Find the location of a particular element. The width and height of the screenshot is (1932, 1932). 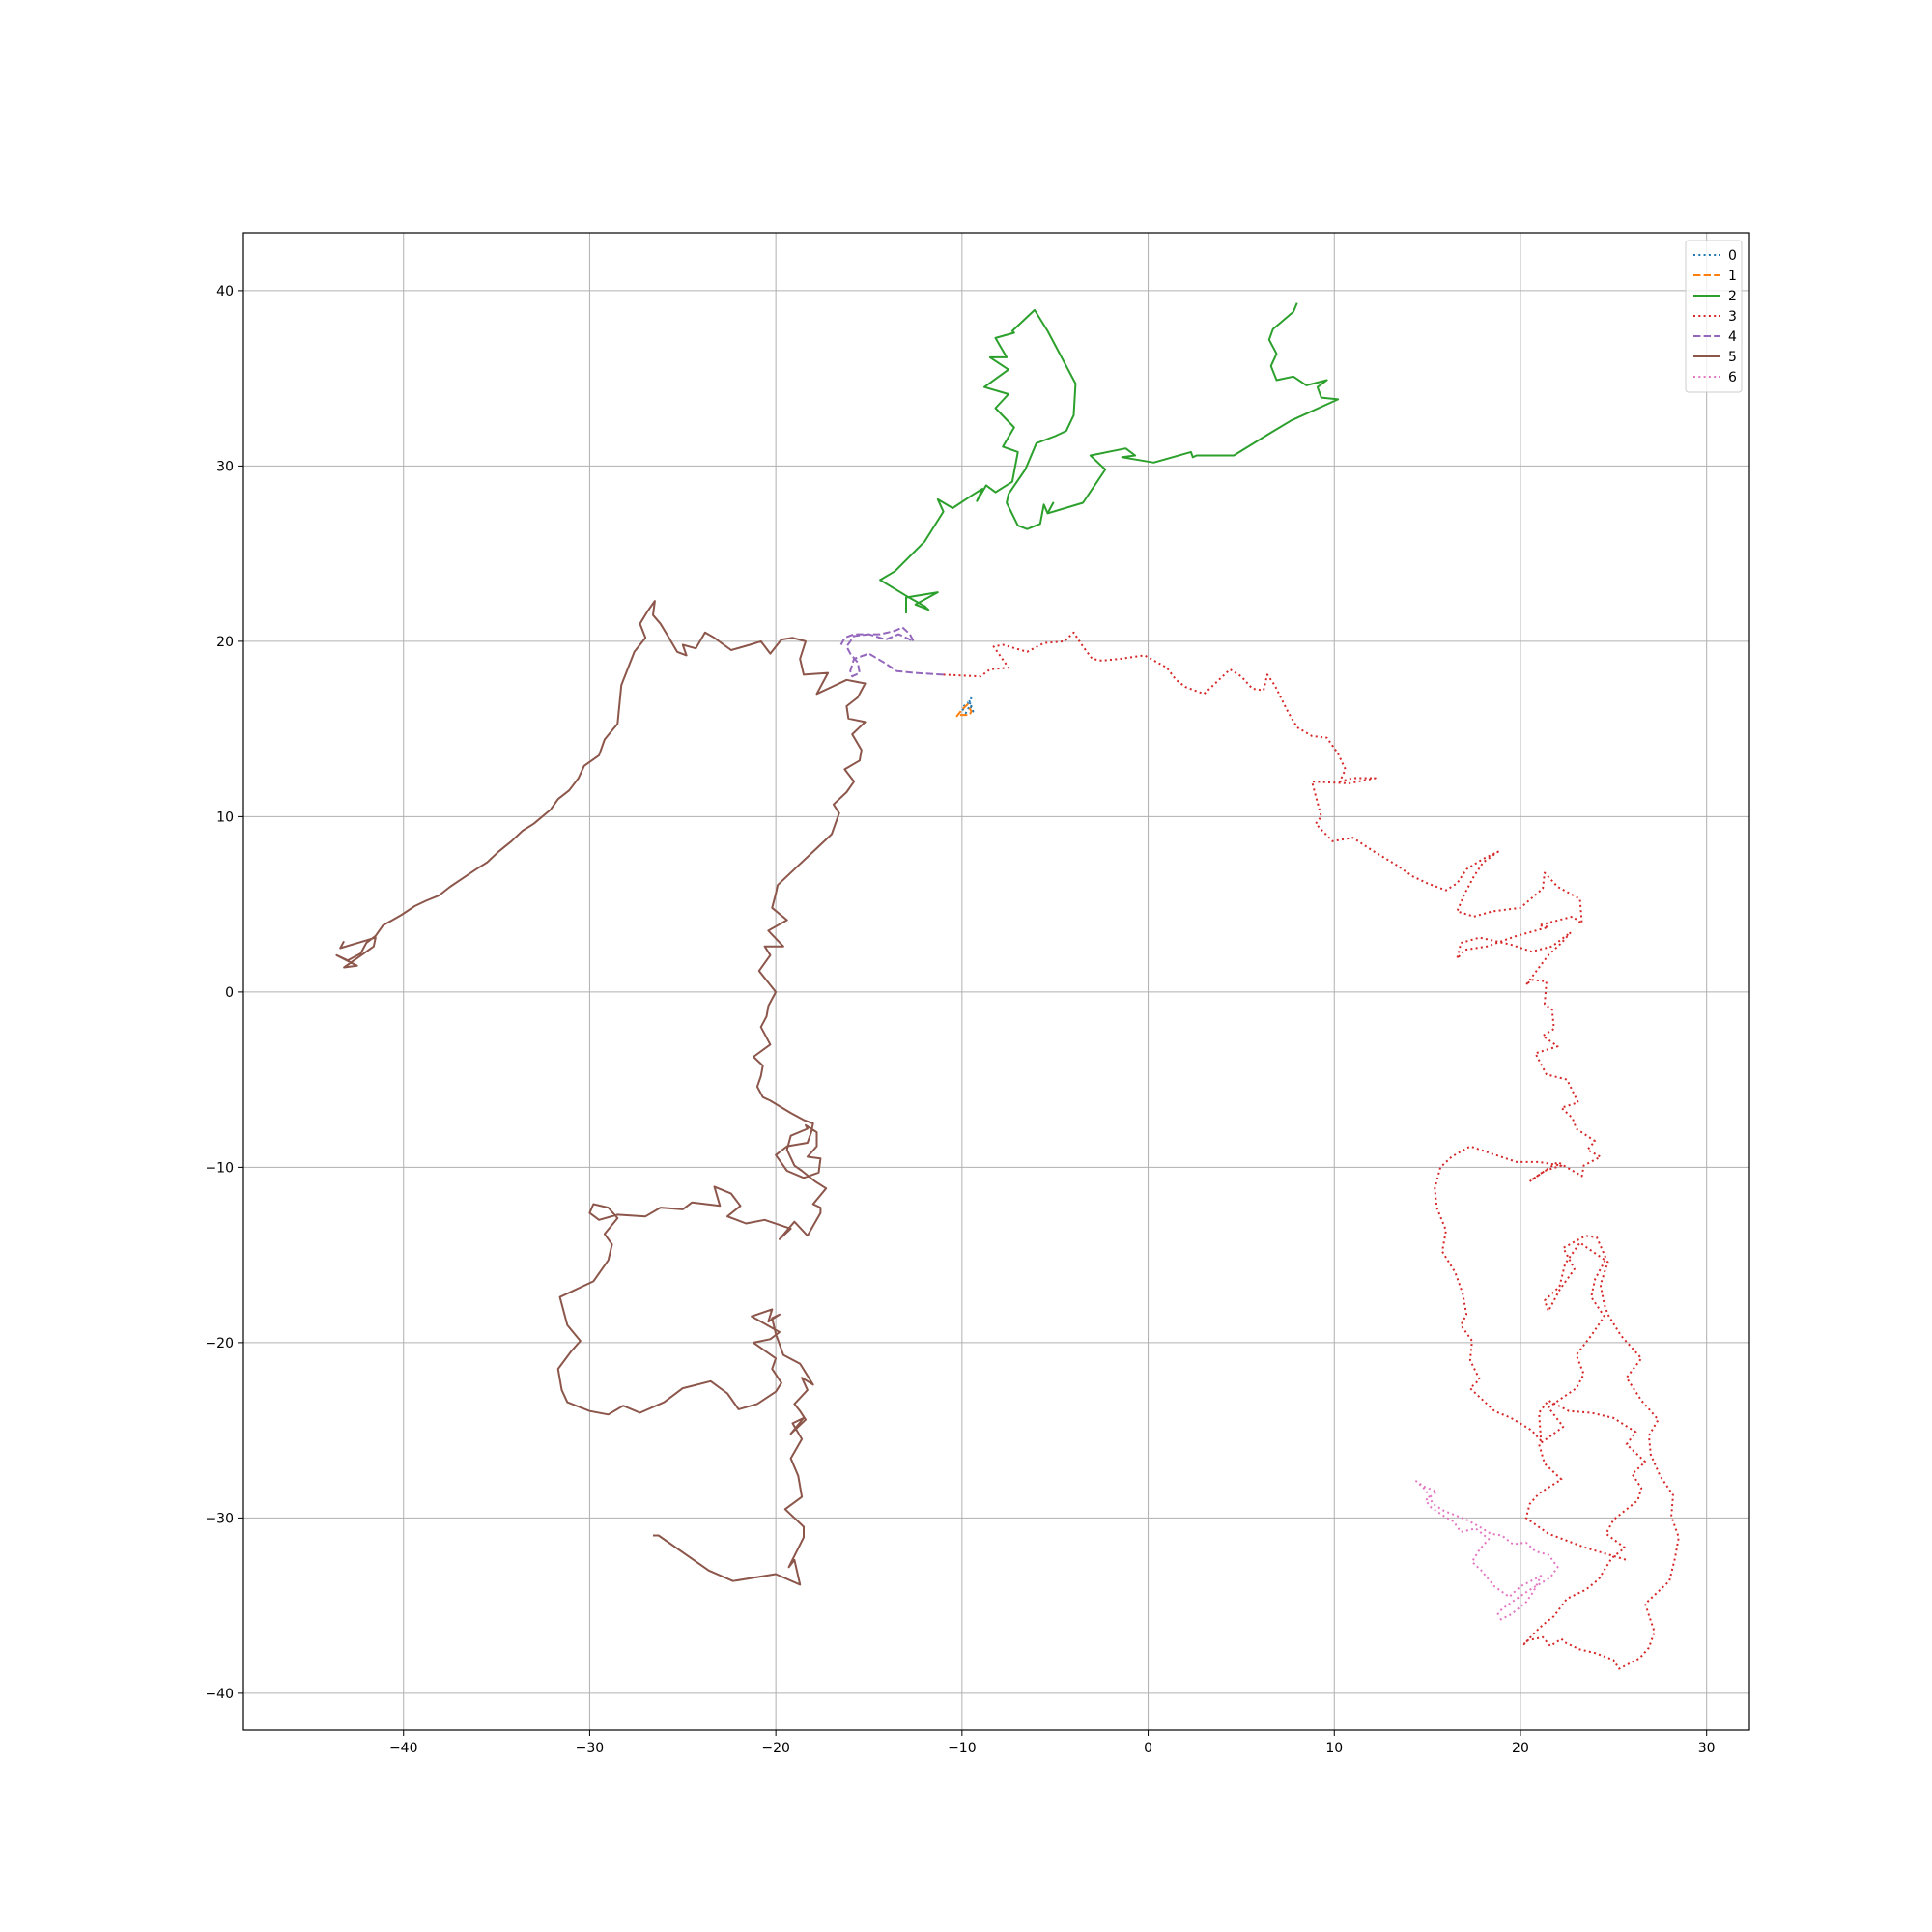

legend-label: 6 is located at coordinates (1732, 377).